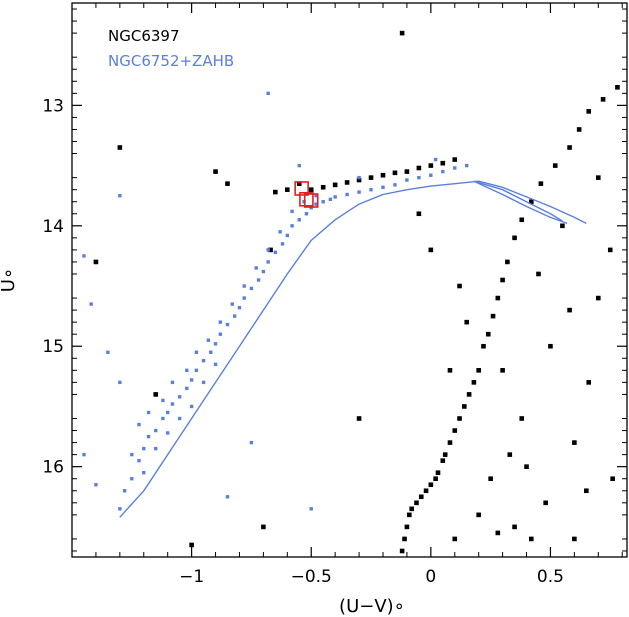  What do you see at coordinates (372, 606) in the screenshot?
I see `x-axis-label: (U−V)∘` at bounding box center [372, 606].